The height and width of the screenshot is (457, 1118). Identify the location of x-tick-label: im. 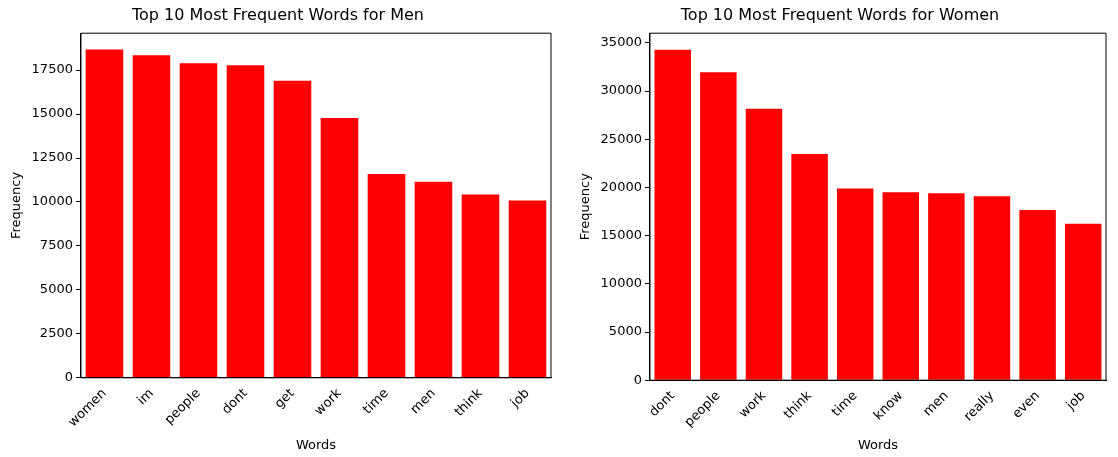
(144, 396).